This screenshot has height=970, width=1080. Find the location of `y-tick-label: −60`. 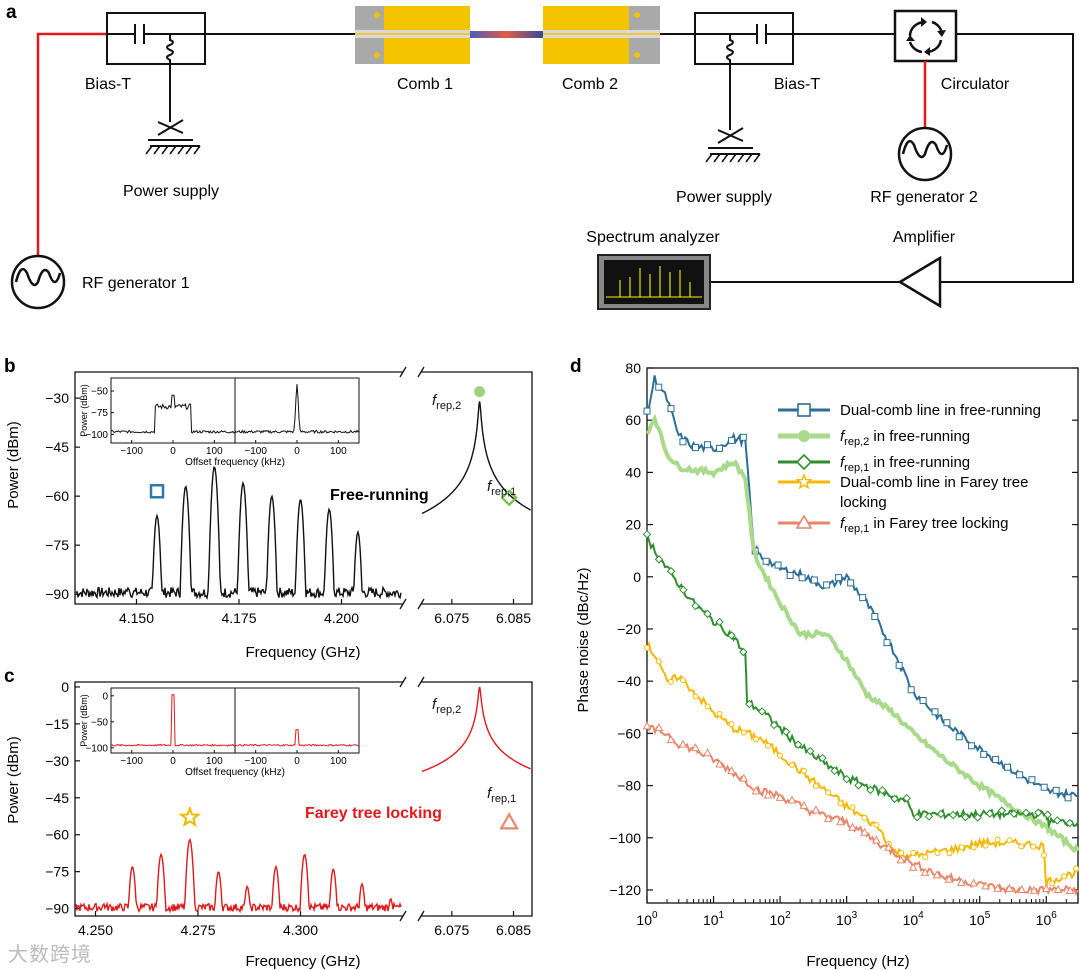

y-tick-label: −60 is located at coordinates (629, 733).